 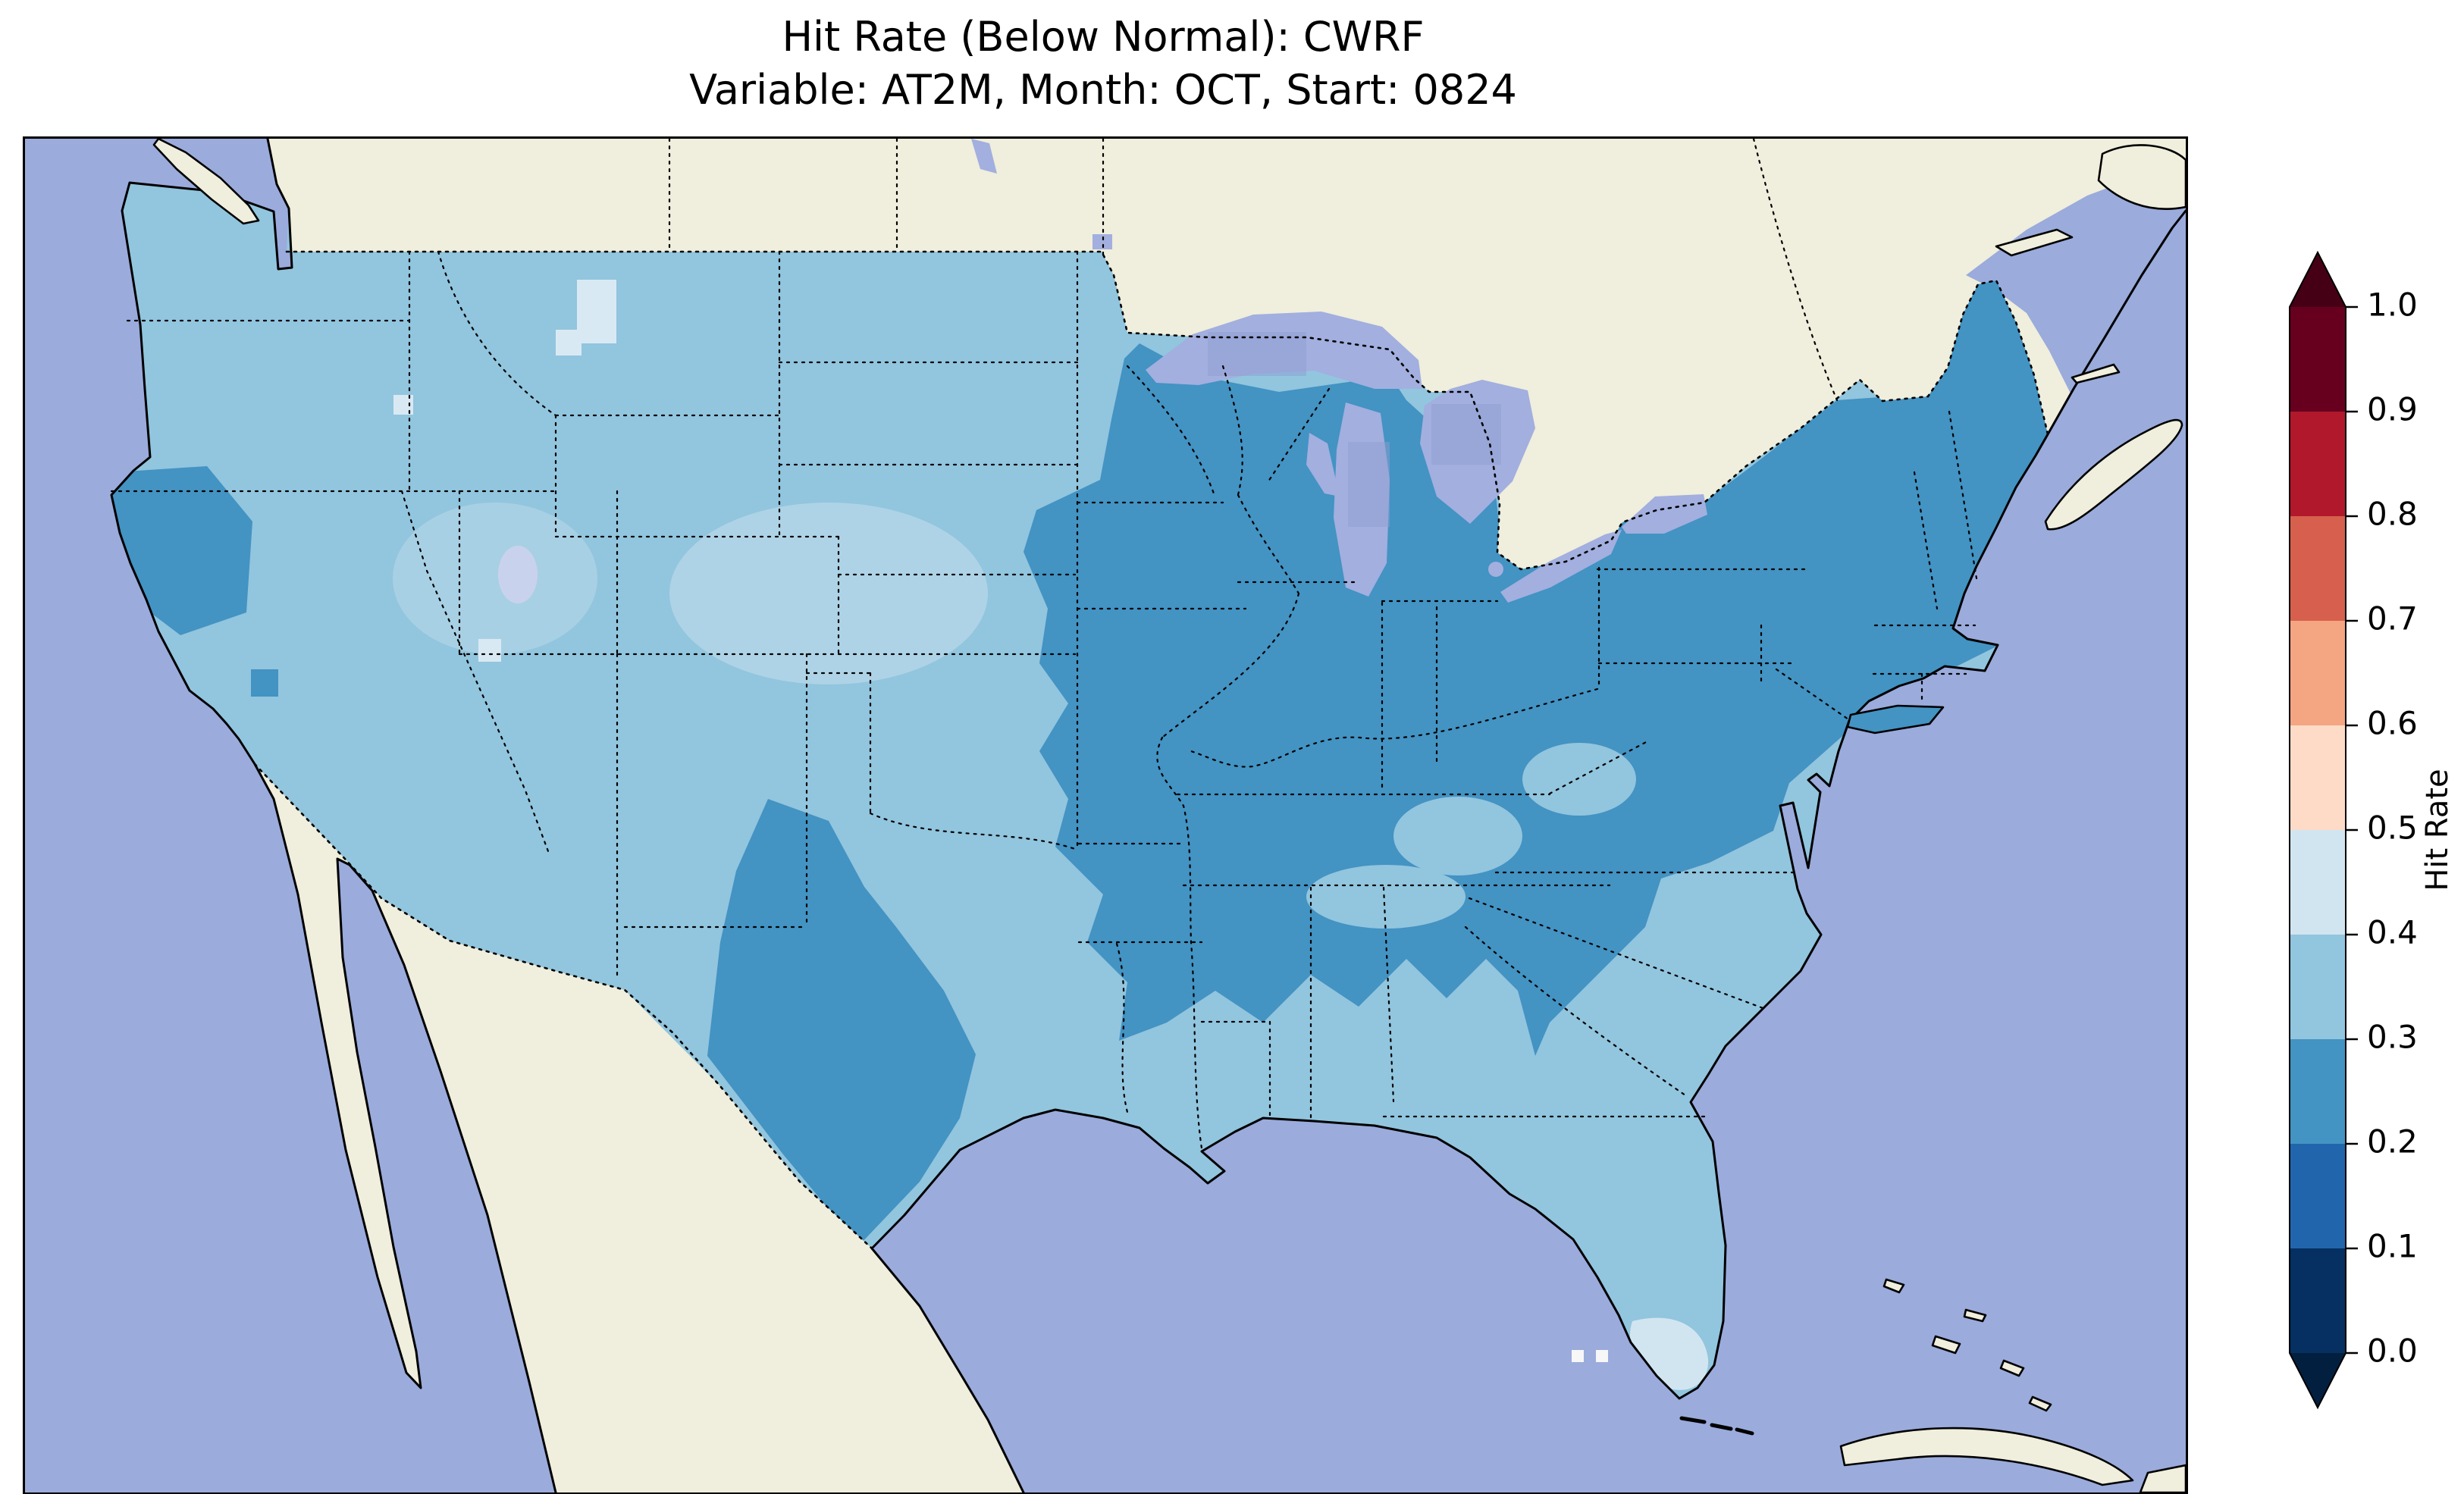 What do you see at coordinates (1579, 779) in the screenshot?
I see `field-light-hole-wv` at bounding box center [1579, 779].